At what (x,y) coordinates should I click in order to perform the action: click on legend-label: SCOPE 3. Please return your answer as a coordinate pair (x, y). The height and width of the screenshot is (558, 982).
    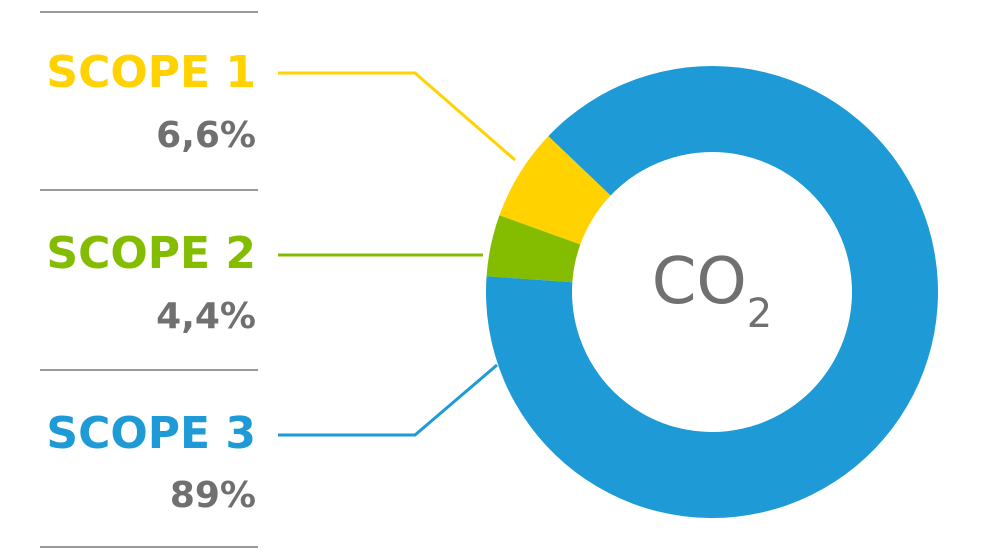
    Looking at the image, I should click on (151, 433).